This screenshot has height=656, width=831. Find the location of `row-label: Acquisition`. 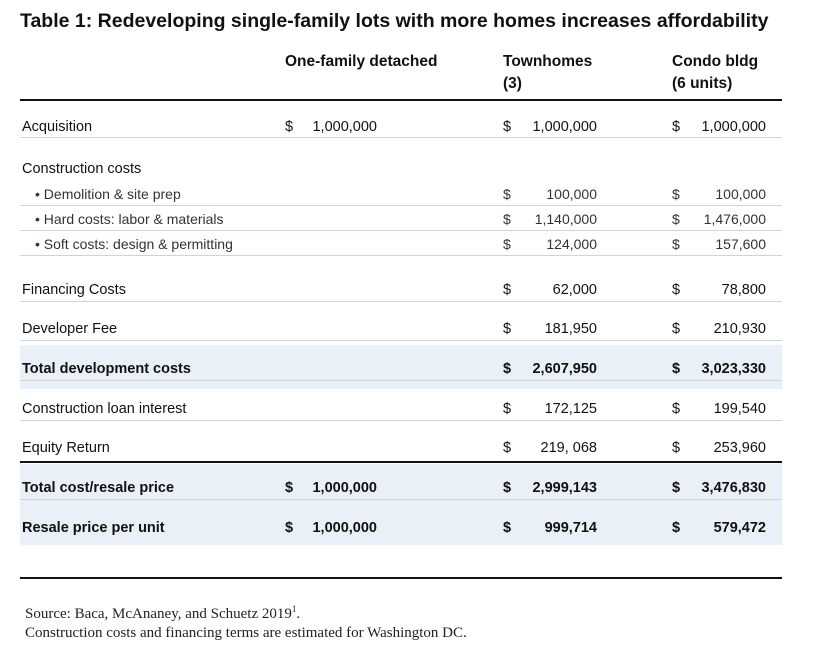

row-label: Acquisition is located at coordinates (57, 127).